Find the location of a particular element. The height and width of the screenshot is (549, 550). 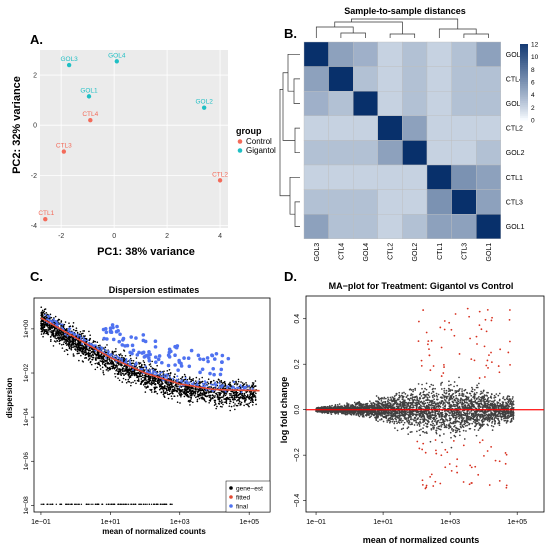

dendrogram-branch is located at coordinates (297, 140).